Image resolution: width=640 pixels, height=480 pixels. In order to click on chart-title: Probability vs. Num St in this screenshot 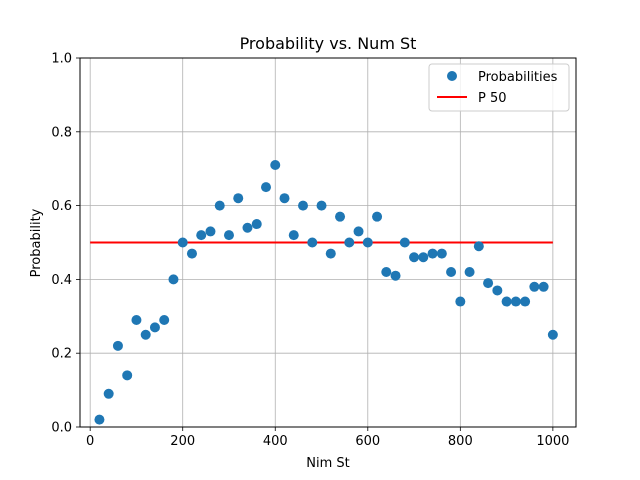, I will do `click(328, 43)`.